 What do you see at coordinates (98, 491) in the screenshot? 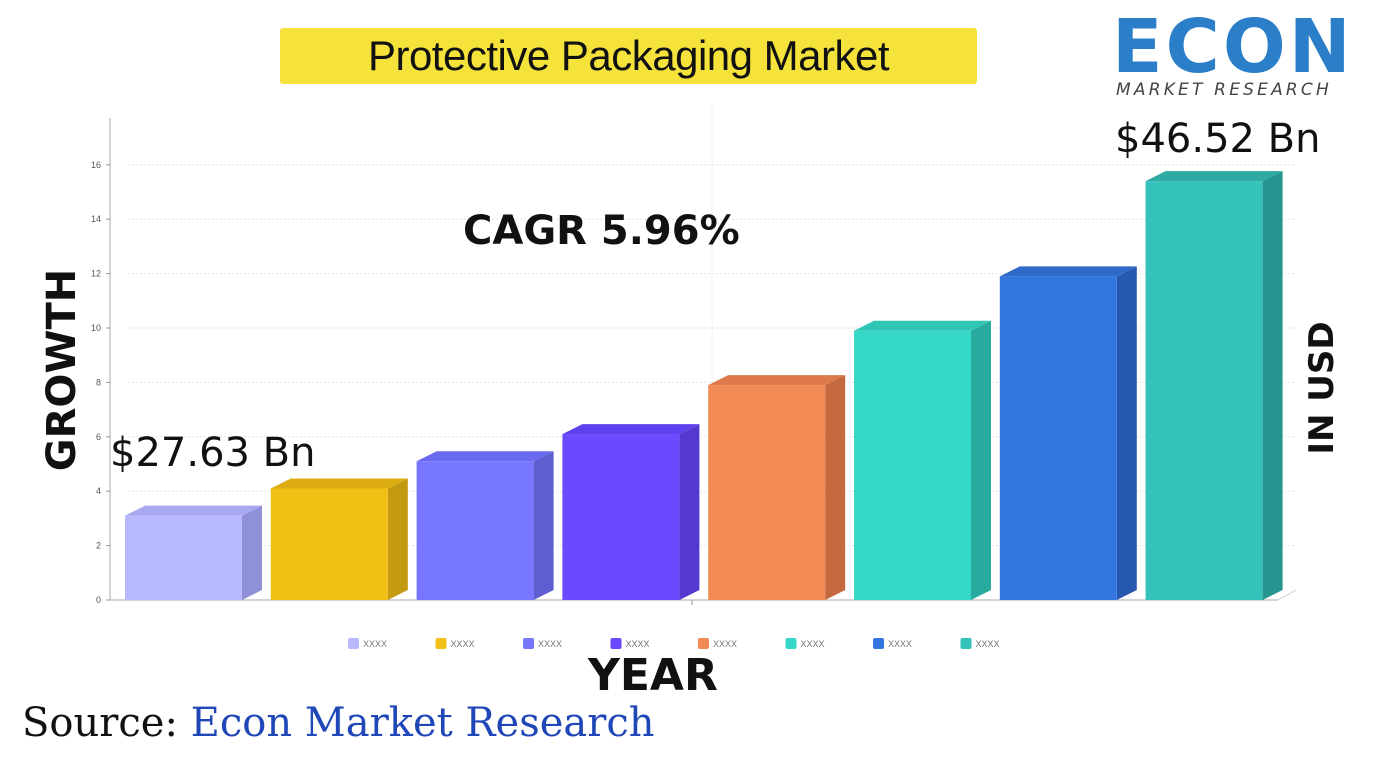
I see `y-tick-label: 4` at bounding box center [98, 491].